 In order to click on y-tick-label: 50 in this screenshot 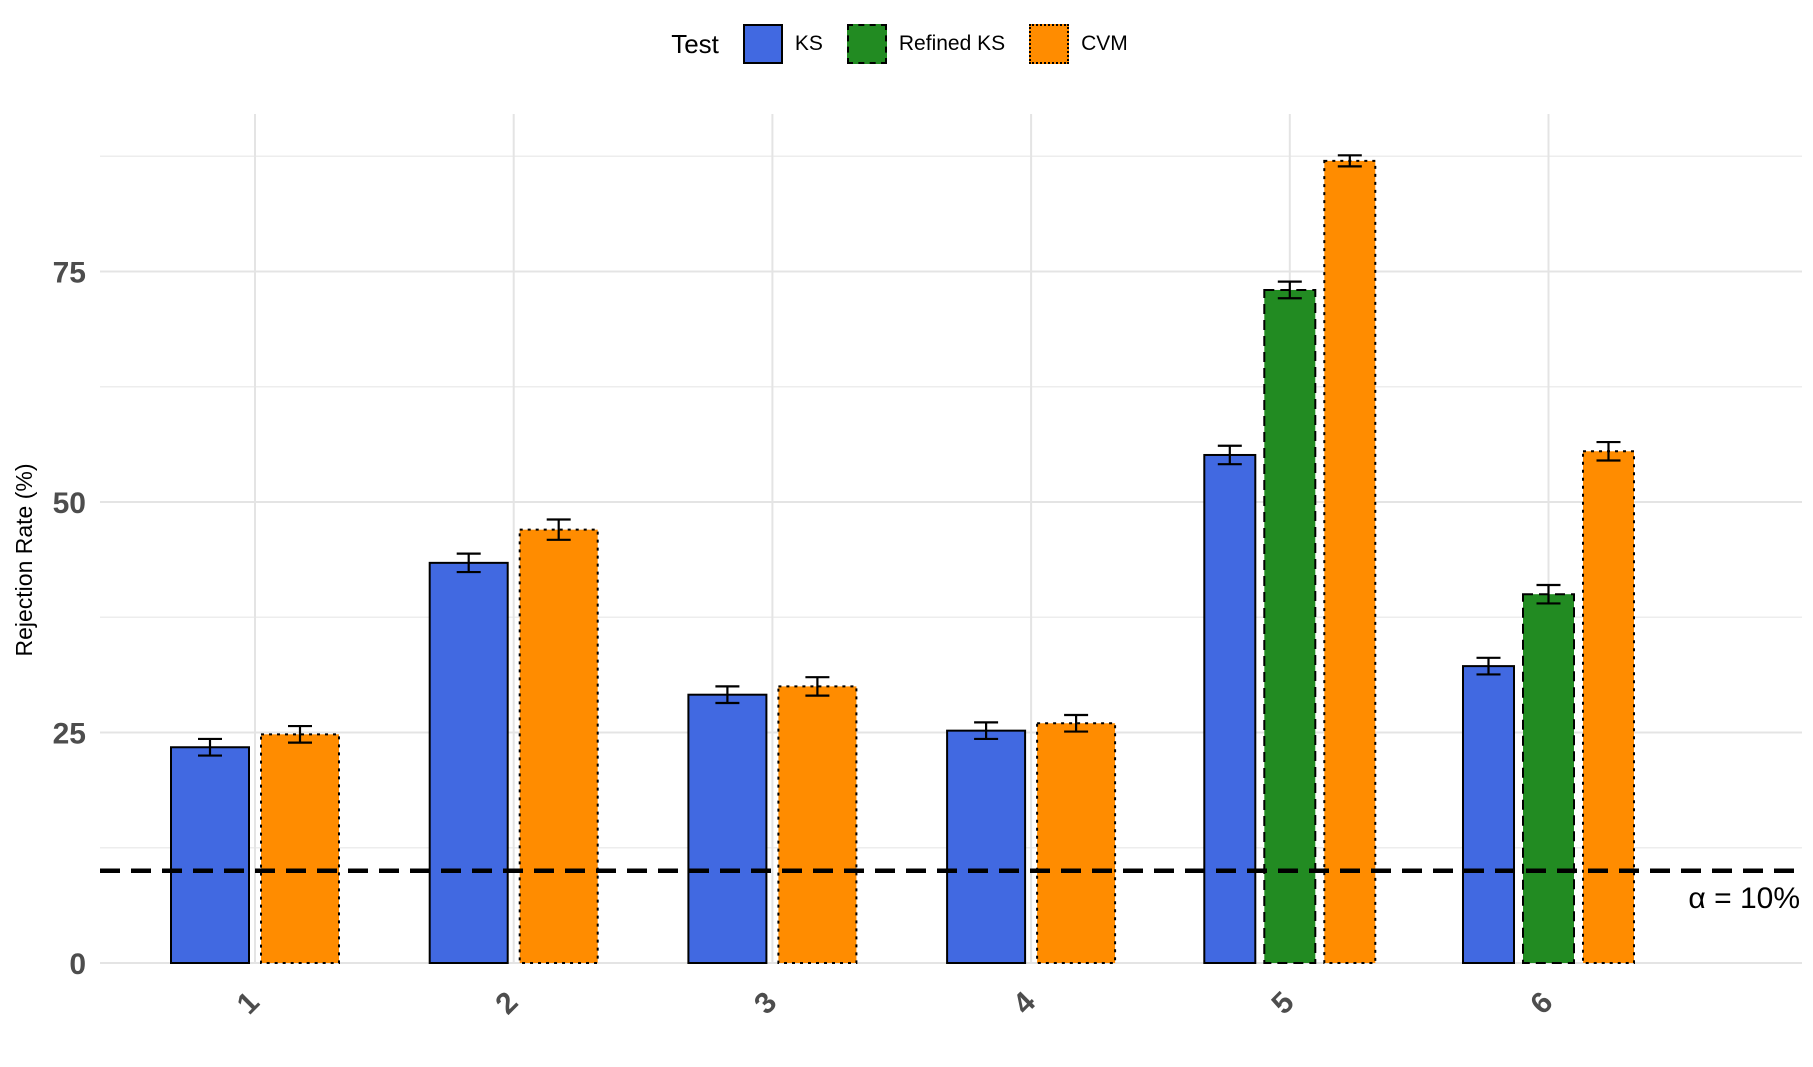, I will do `click(69, 503)`.